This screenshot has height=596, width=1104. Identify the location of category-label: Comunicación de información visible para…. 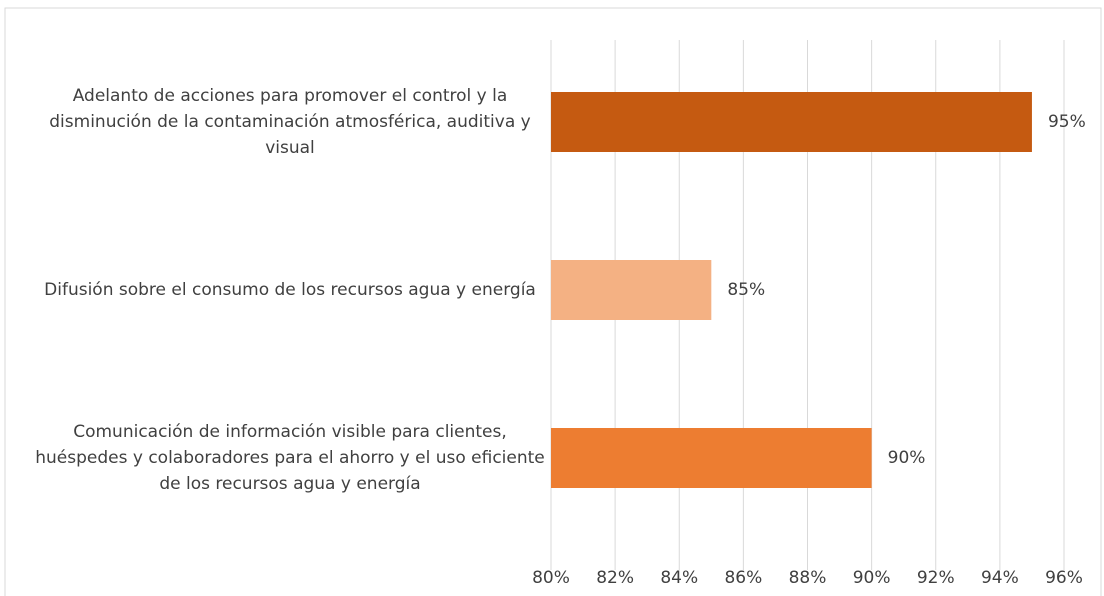
(290, 458).